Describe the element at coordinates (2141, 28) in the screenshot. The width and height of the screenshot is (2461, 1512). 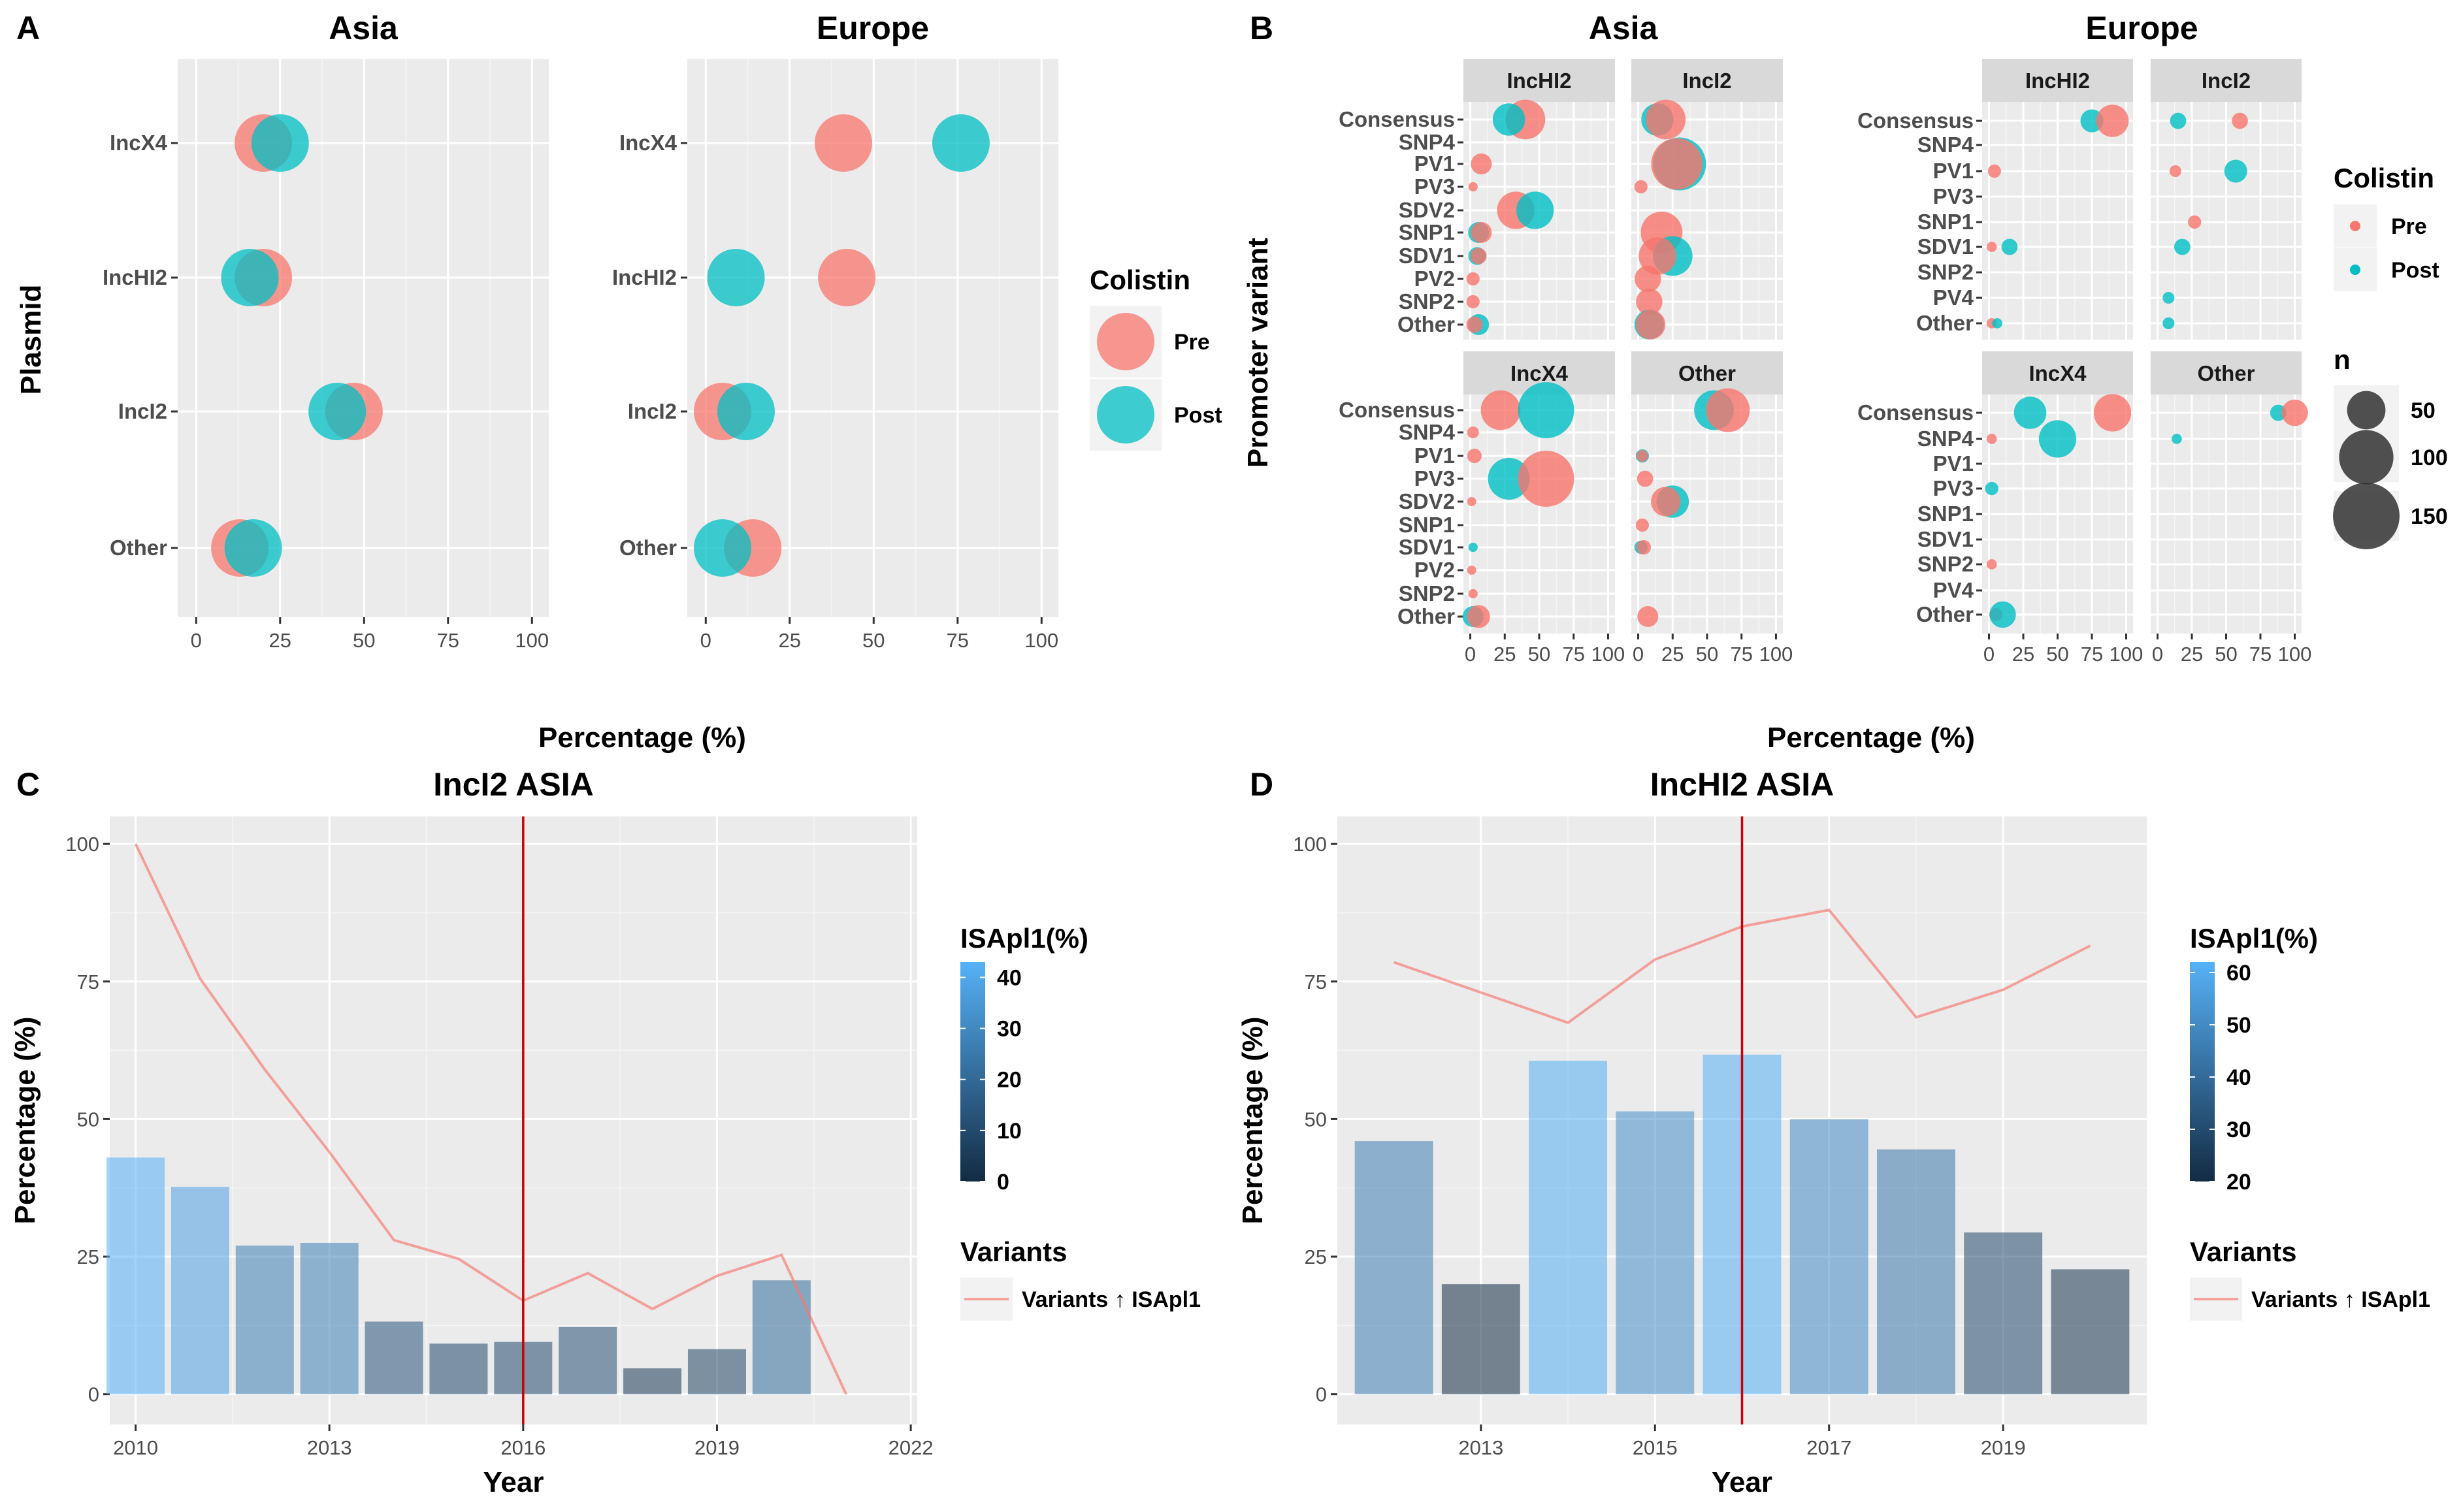
I see `region-title: Europe` at that location.